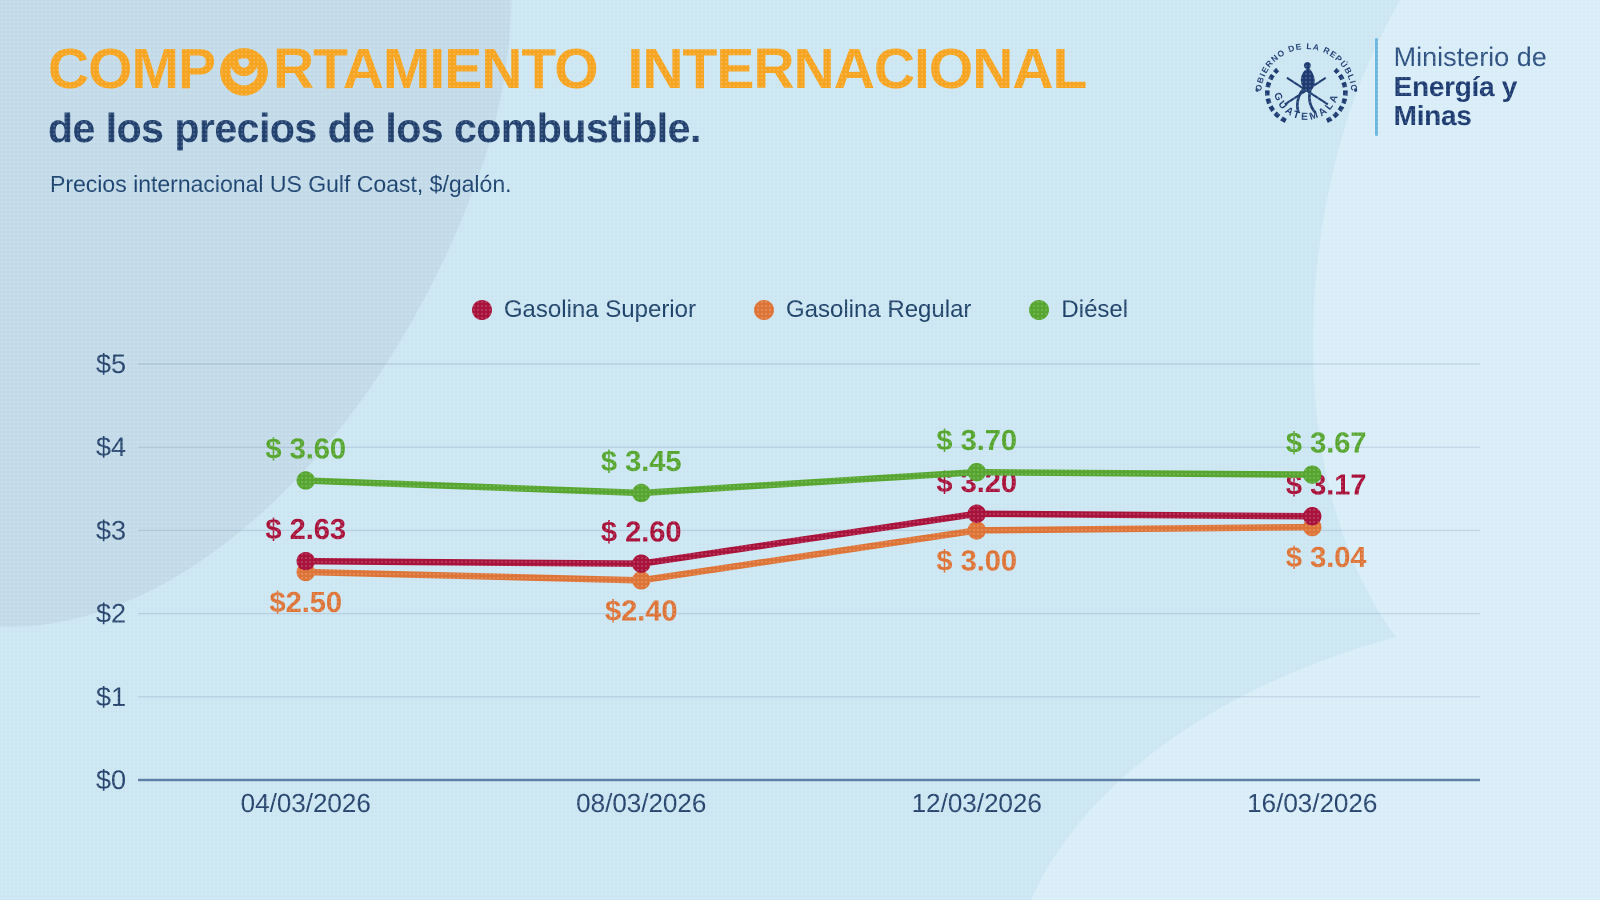 This screenshot has height=900, width=1600. I want to click on value-label-di-sel: $ 3.45, so click(641, 462).